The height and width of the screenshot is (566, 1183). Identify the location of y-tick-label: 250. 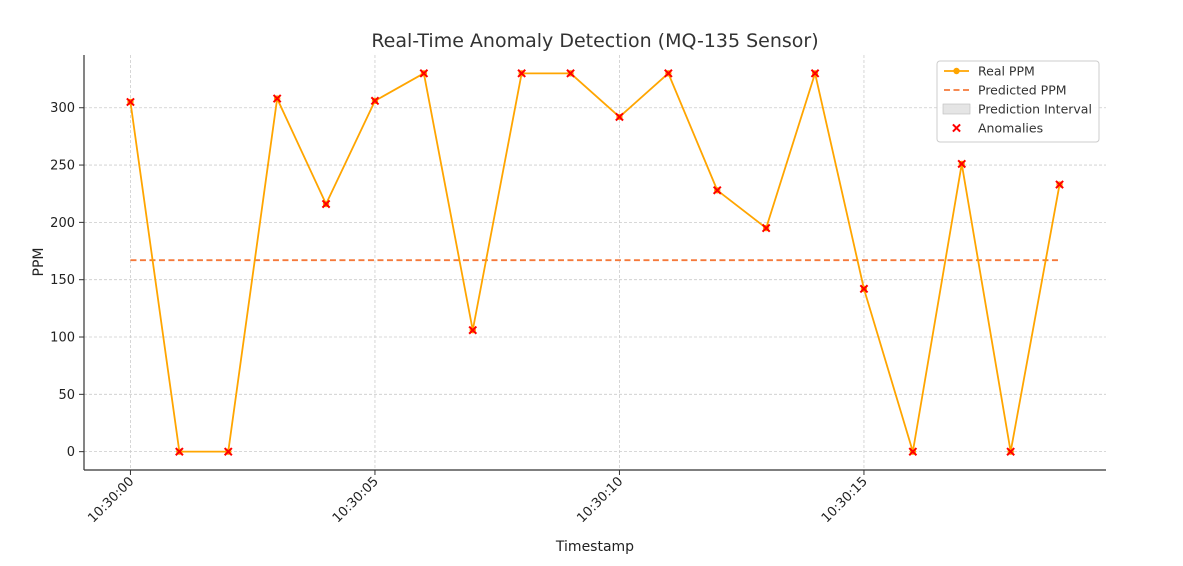
(62, 166).